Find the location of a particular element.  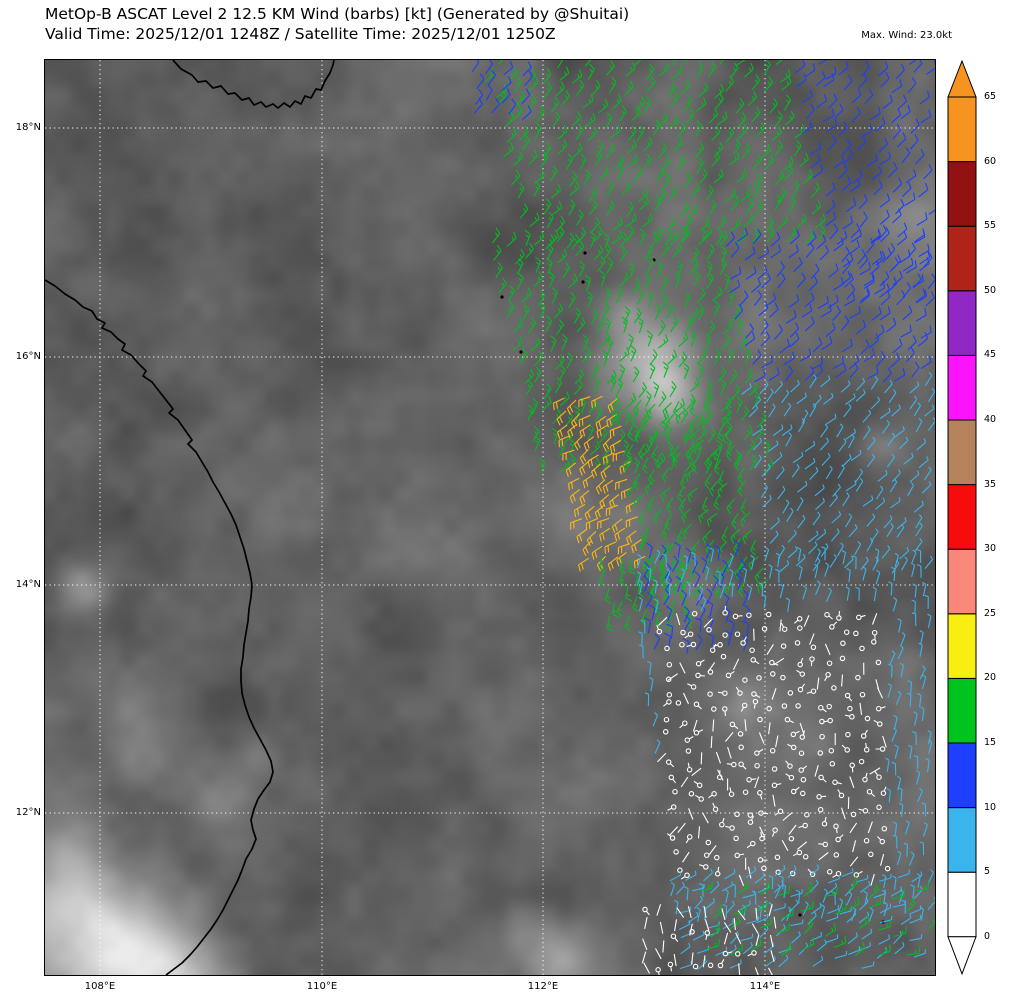

colorbar-tick-label: 20 is located at coordinates (990, 678).